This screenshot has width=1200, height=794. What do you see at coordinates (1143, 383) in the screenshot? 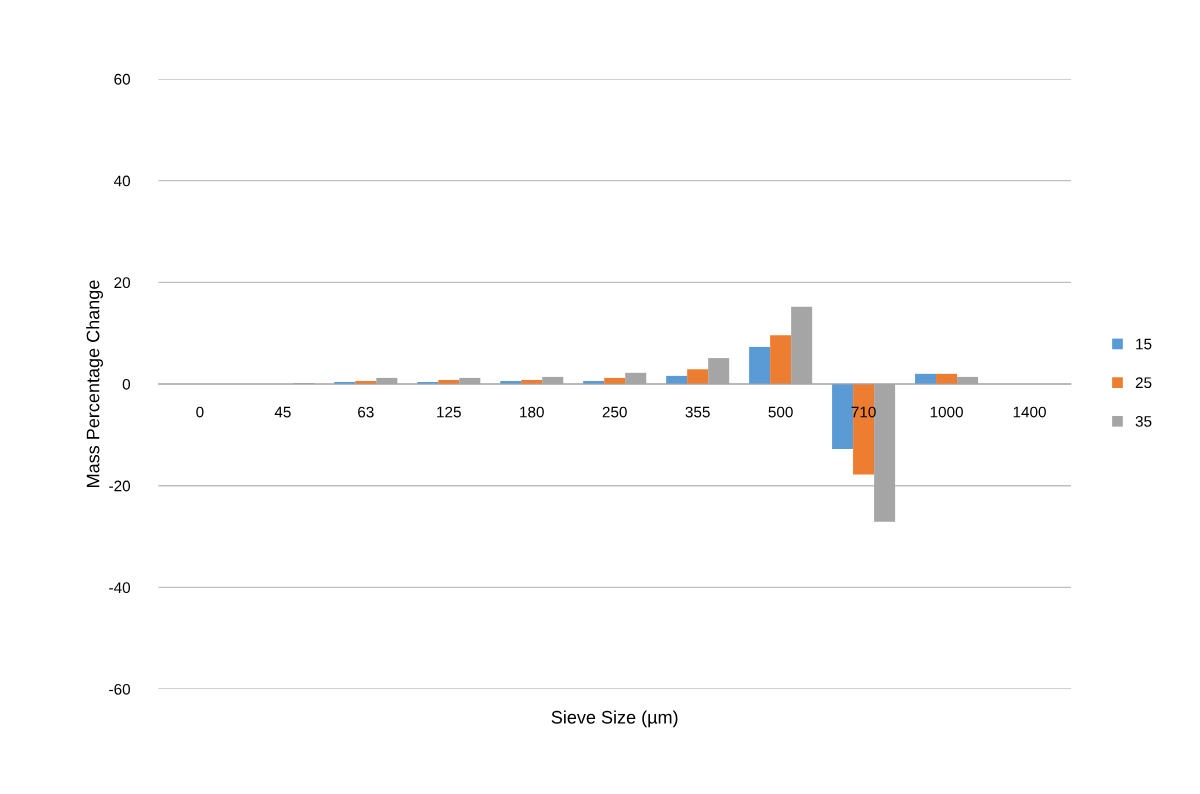
I see `legend-label: 25` at bounding box center [1143, 383].